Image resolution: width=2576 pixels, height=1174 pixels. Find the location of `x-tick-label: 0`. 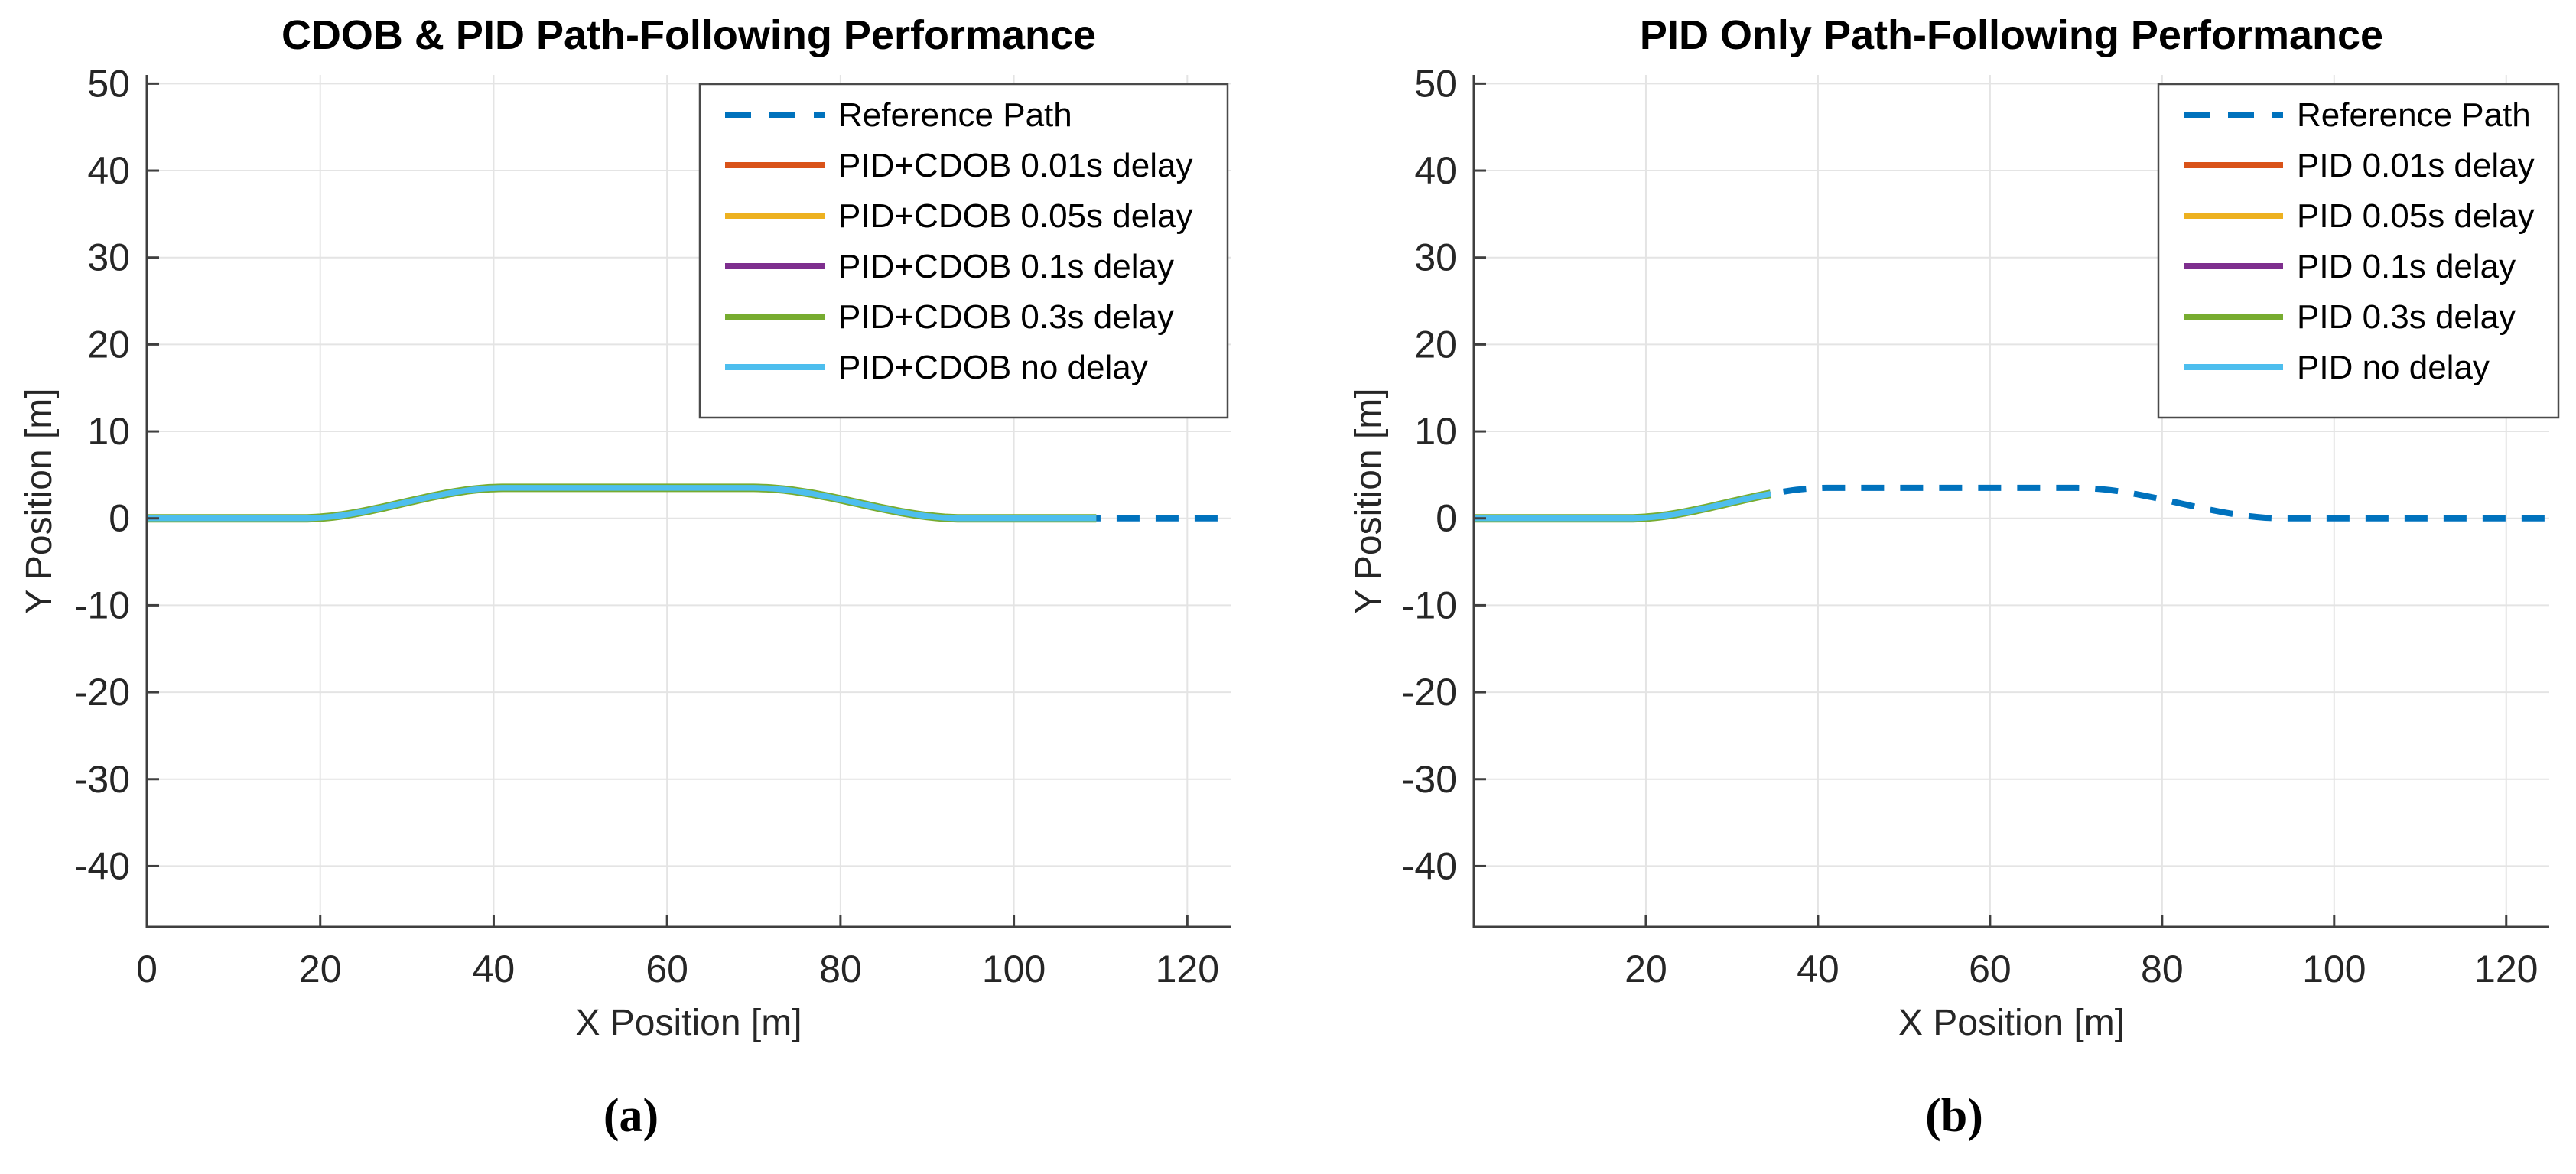

x-tick-label: 0 is located at coordinates (147, 969).